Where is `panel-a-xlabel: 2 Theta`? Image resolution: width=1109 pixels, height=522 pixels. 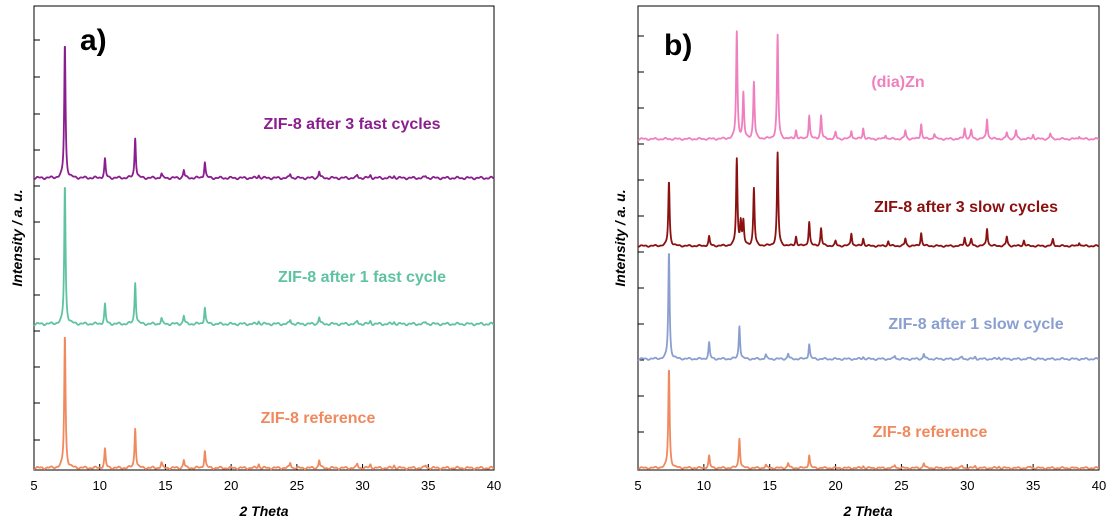 panel-a-xlabel: 2 Theta is located at coordinates (263, 511).